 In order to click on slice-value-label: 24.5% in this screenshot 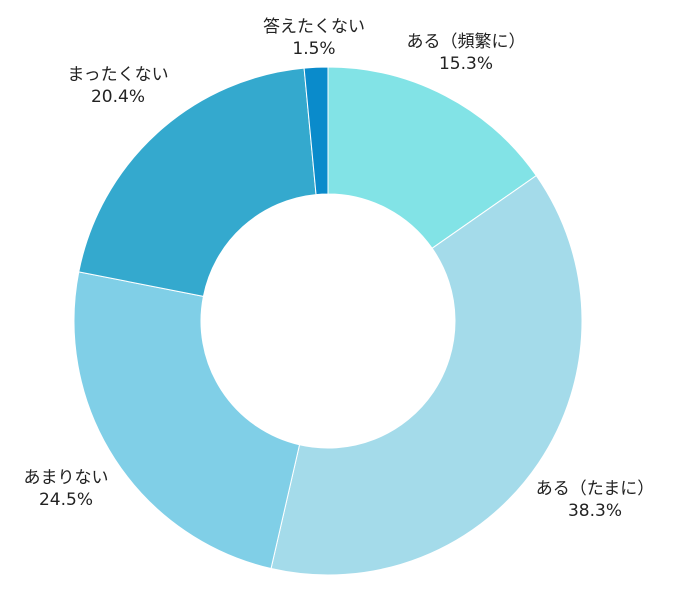, I will do `click(66, 500)`.